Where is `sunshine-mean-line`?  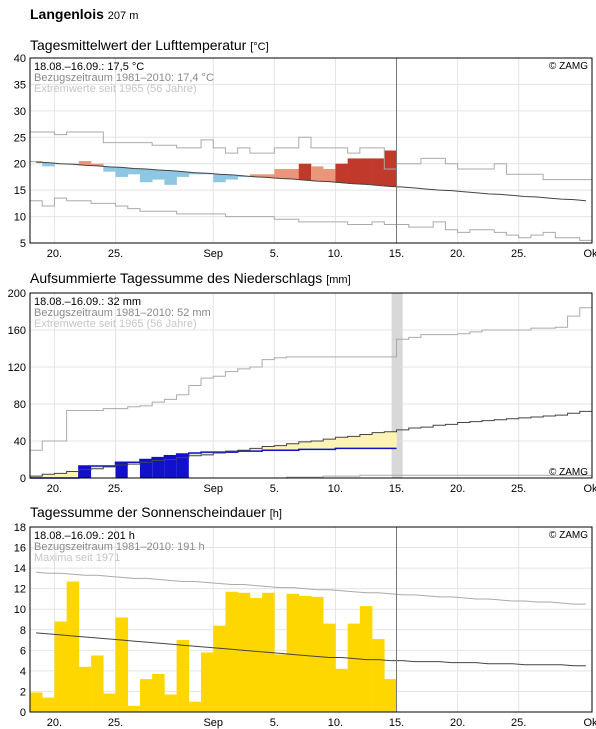
sunshine-mean-line is located at coordinates (311, 649).